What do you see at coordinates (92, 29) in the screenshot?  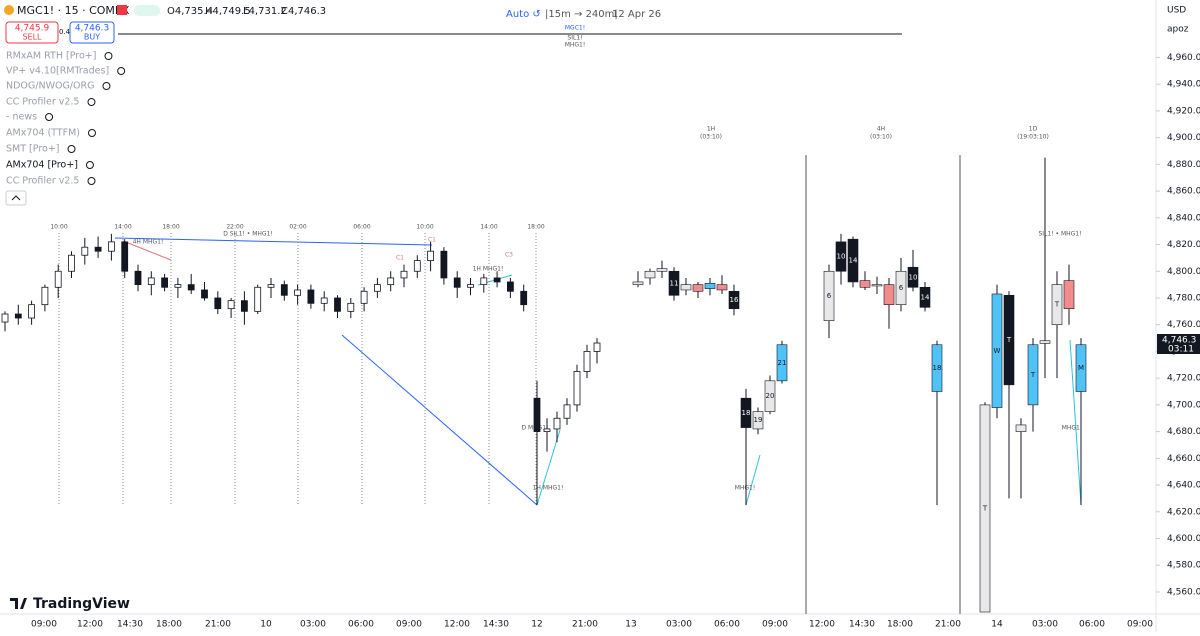 I see `buy-price: 4,746.3` at bounding box center [92, 29].